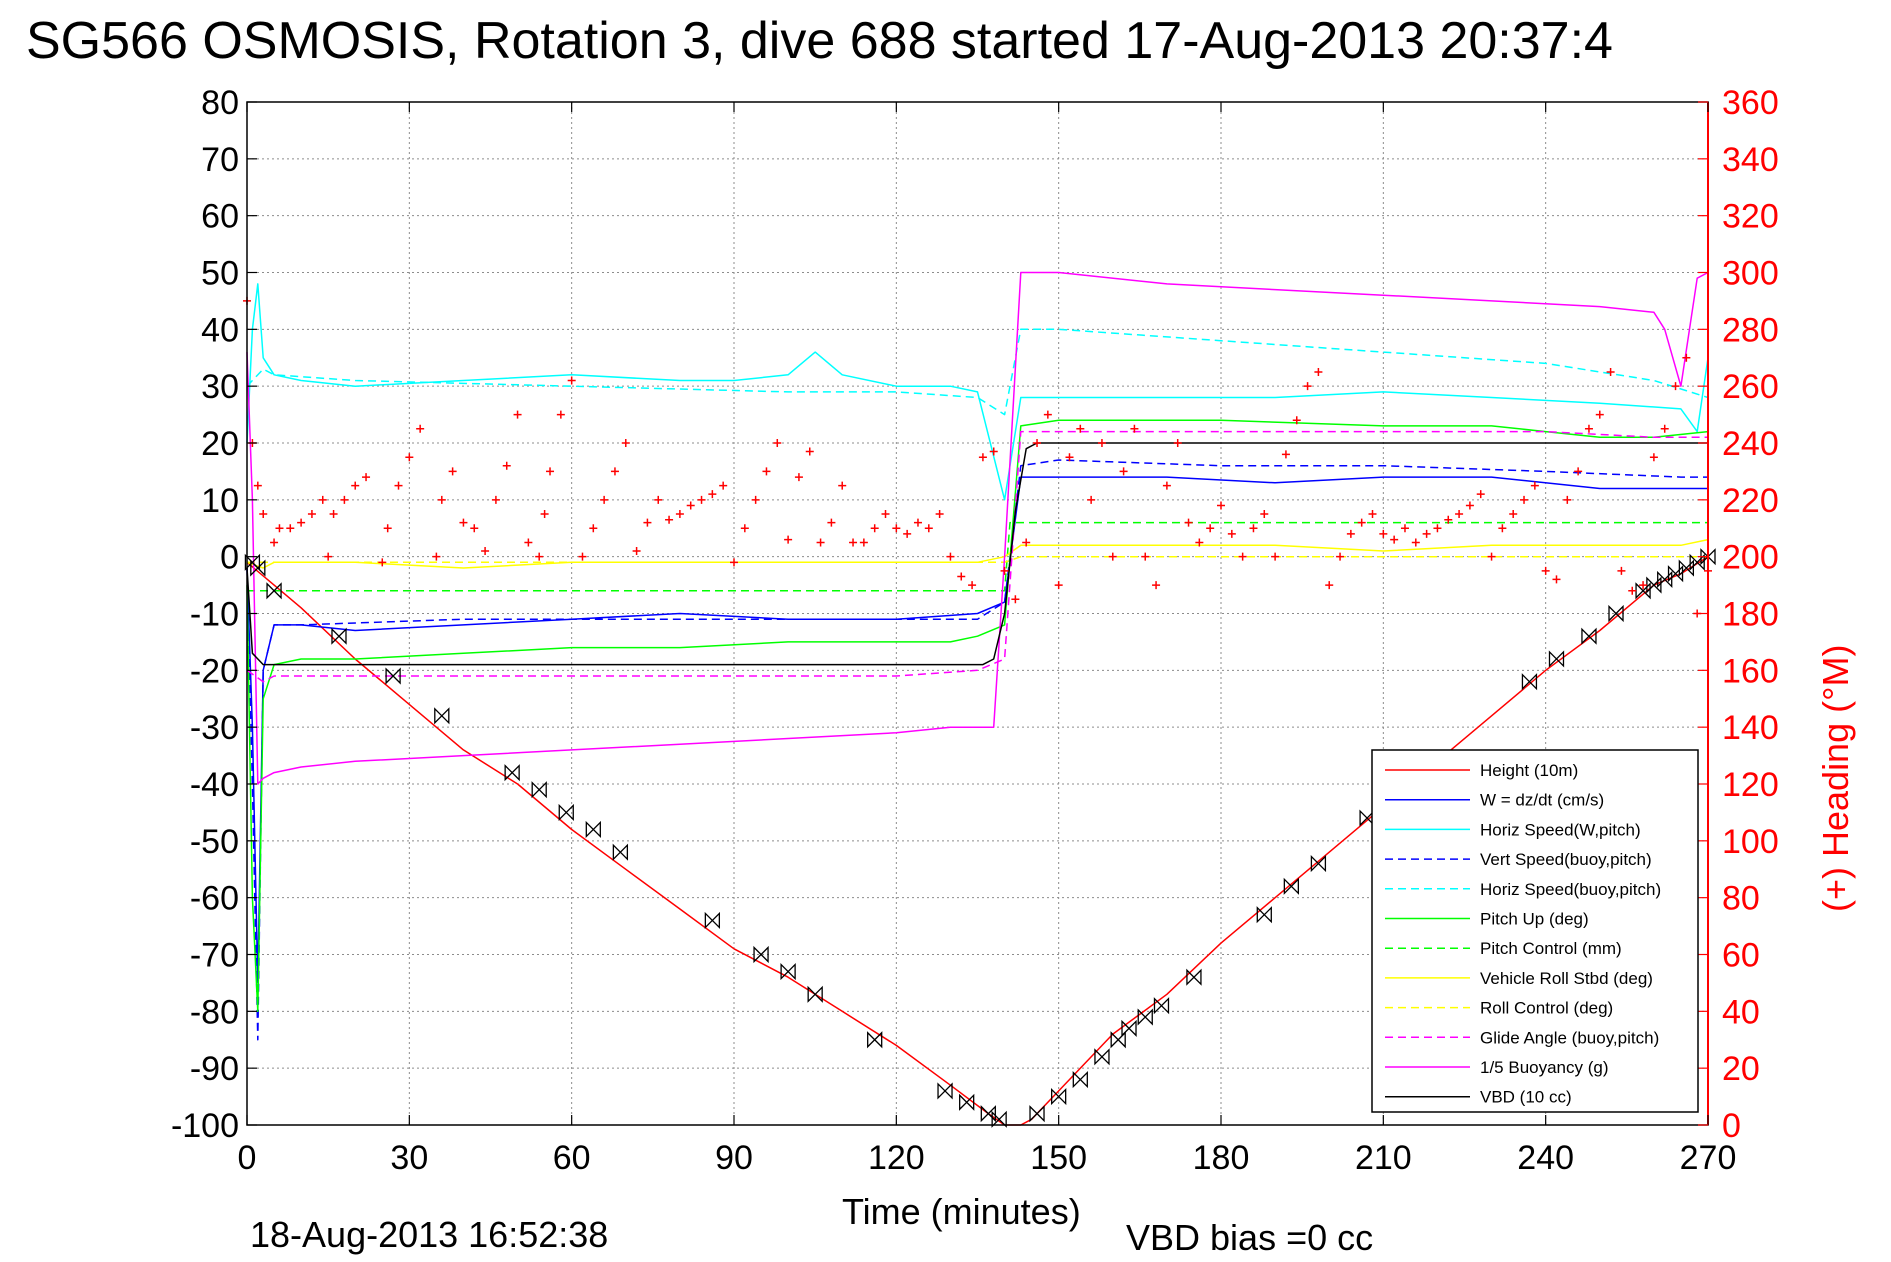 This screenshot has width=1891, height=1262. Describe the element at coordinates (1551, 948) in the screenshot. I see `legend-label-pitch-control-mm: Pitch Control (mm)` at that location.